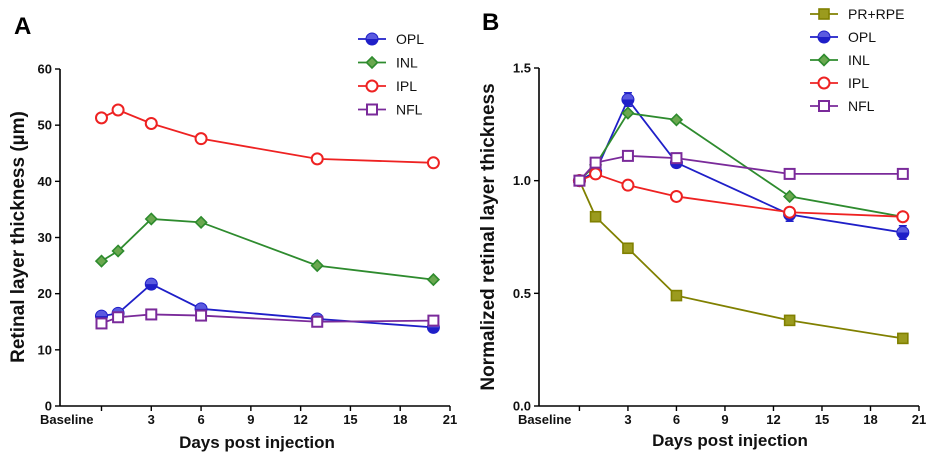 Image resolution: width=935 pixels, height=459 pixels. Describe the element at coordinates (824, 60) in the screenshot. I see `legend-marker-inl` at that location.